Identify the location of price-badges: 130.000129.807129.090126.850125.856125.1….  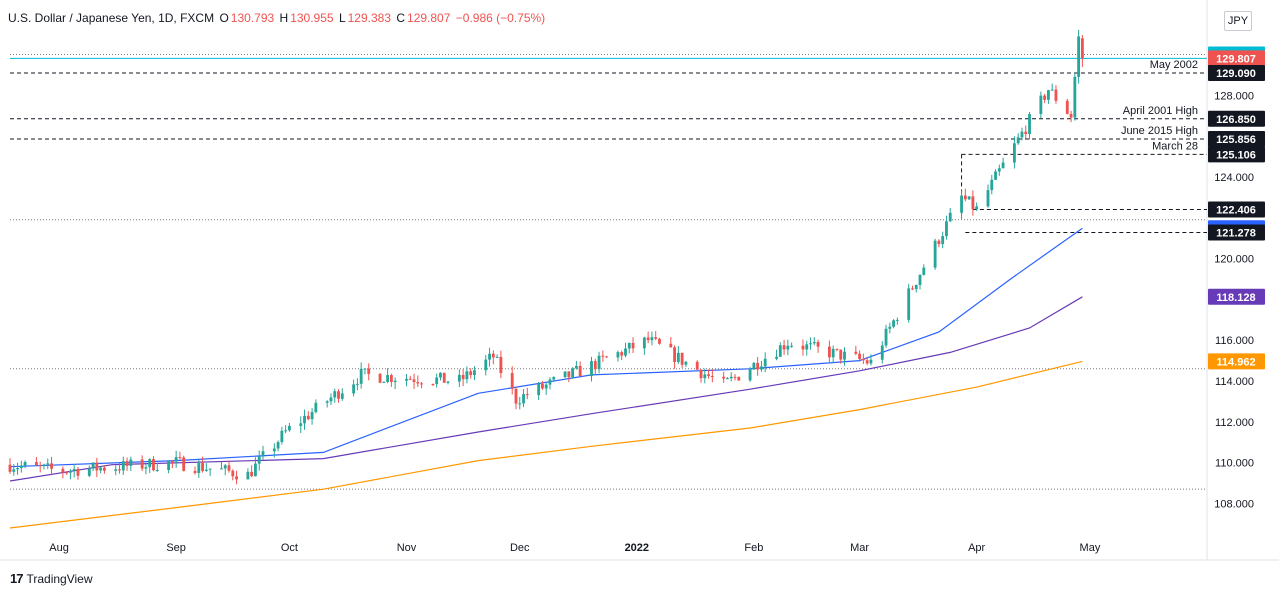
(1236, 208).